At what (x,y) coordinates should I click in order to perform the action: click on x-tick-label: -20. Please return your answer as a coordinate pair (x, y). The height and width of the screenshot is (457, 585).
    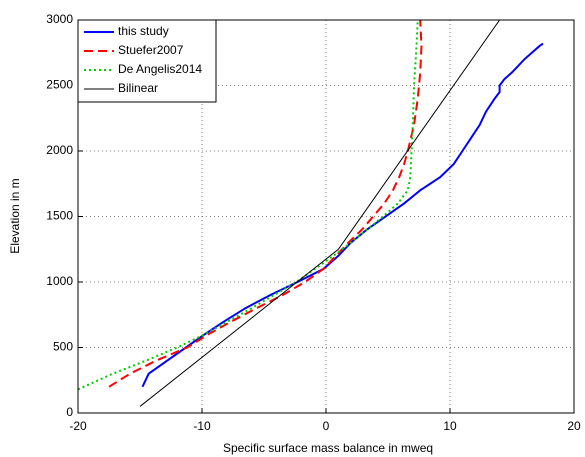
    Looking at the image, I should click on (78, 426).